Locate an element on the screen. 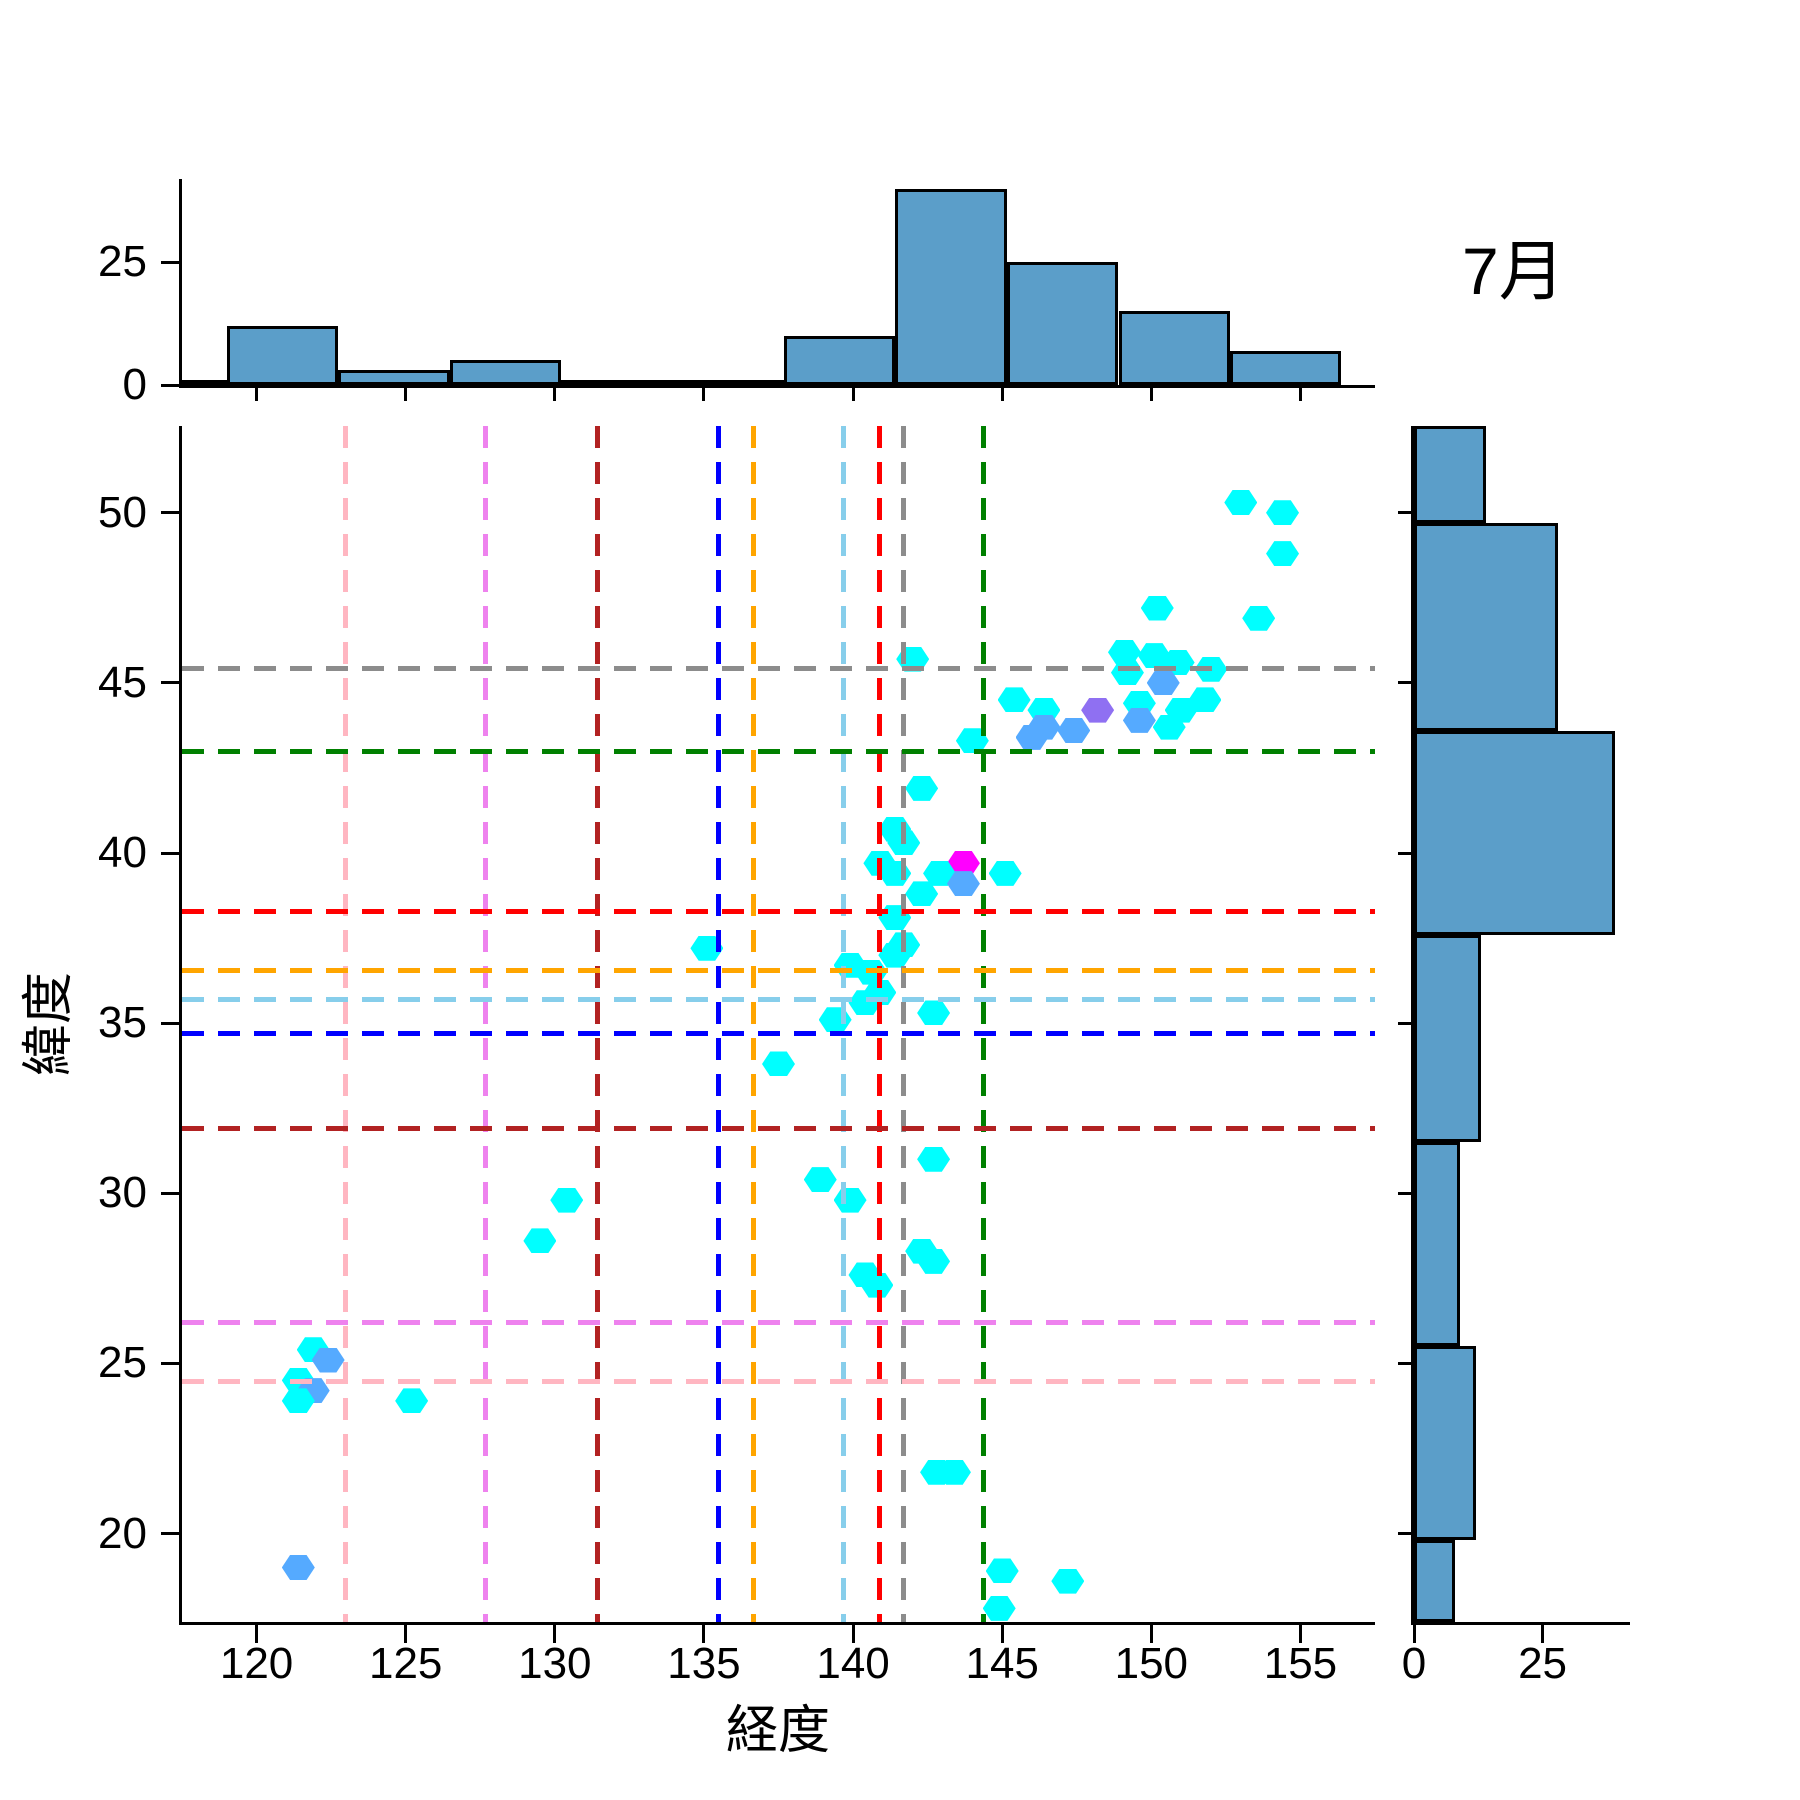  y-tick-label: 45 is located at coordinates (122, 682).